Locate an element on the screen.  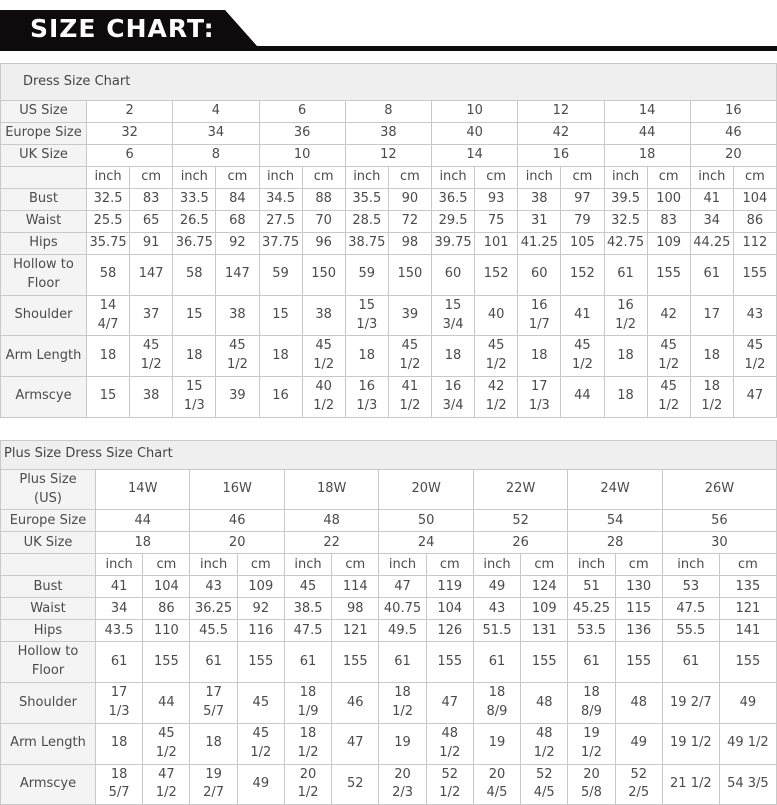
measurement-cell: 68 is located at coordinates (237, 221).